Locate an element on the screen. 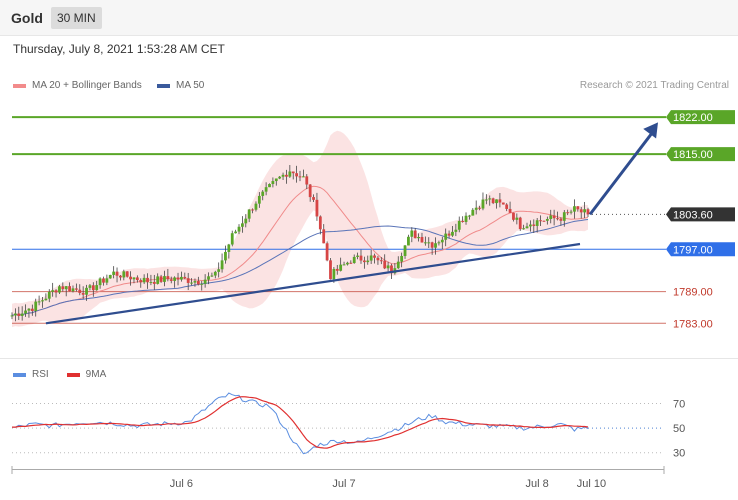  level-label: 1783.00 is located at coordinates (693, 324).